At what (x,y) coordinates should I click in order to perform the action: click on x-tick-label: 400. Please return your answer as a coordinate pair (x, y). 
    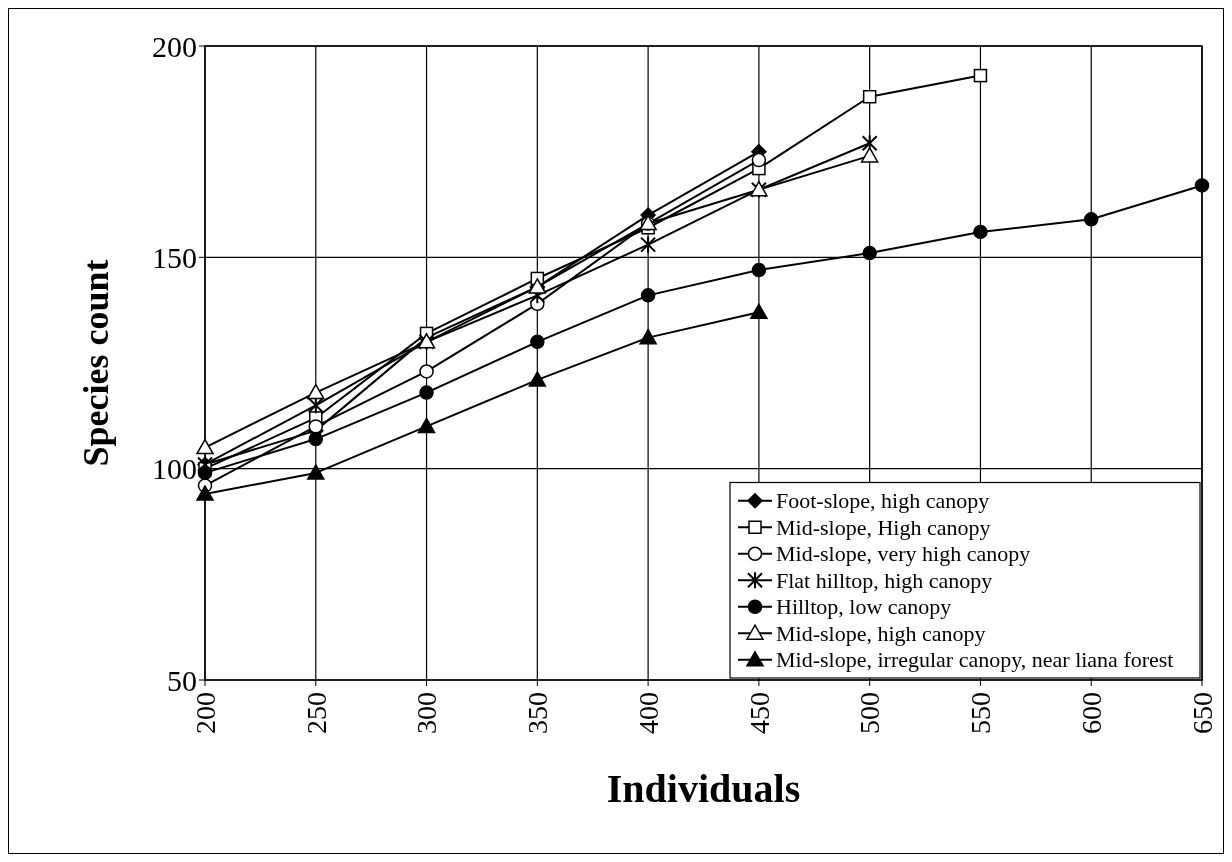
    Looking at the image, I should click on (648, 713).